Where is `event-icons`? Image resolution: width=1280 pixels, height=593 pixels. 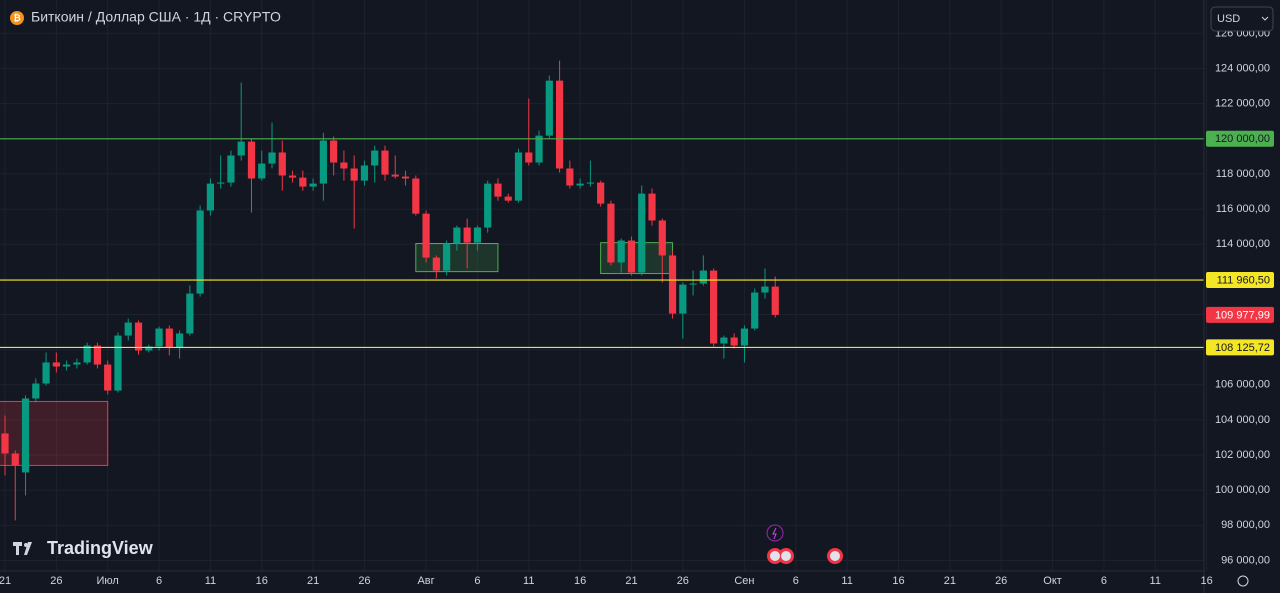
event-icons is located at coordinates (804, 544).